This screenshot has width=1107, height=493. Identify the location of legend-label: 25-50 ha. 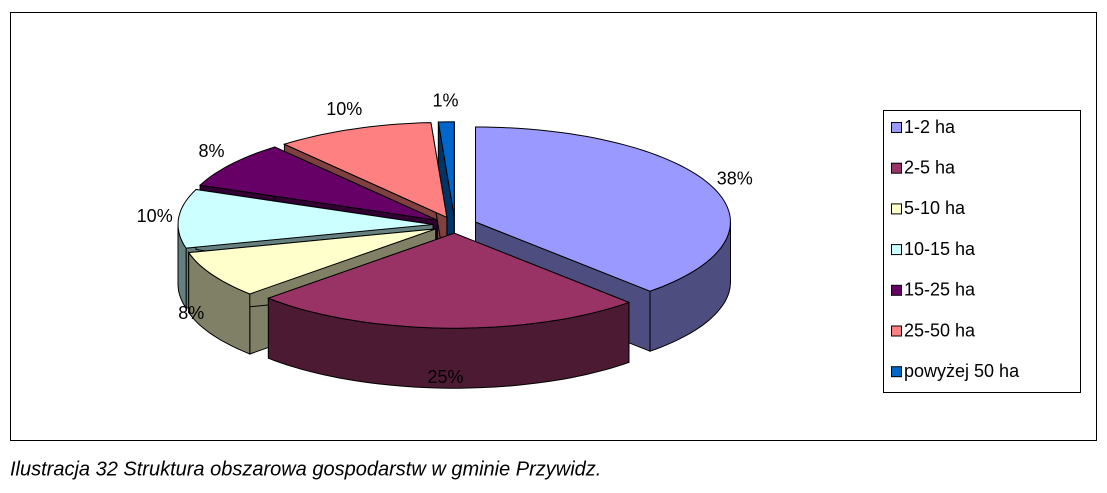
(940, 330).